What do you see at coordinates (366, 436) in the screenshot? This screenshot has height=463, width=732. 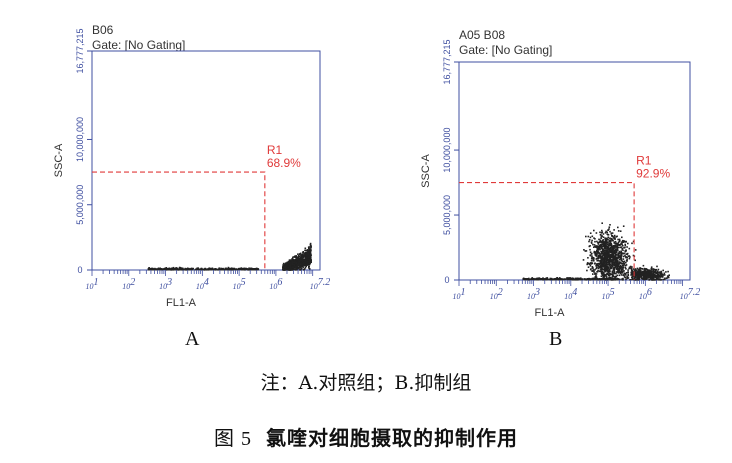 I see `figure-caption: 图 5 氯喹对细胞摄取的抑制作用` at bounding box center [366, 436].